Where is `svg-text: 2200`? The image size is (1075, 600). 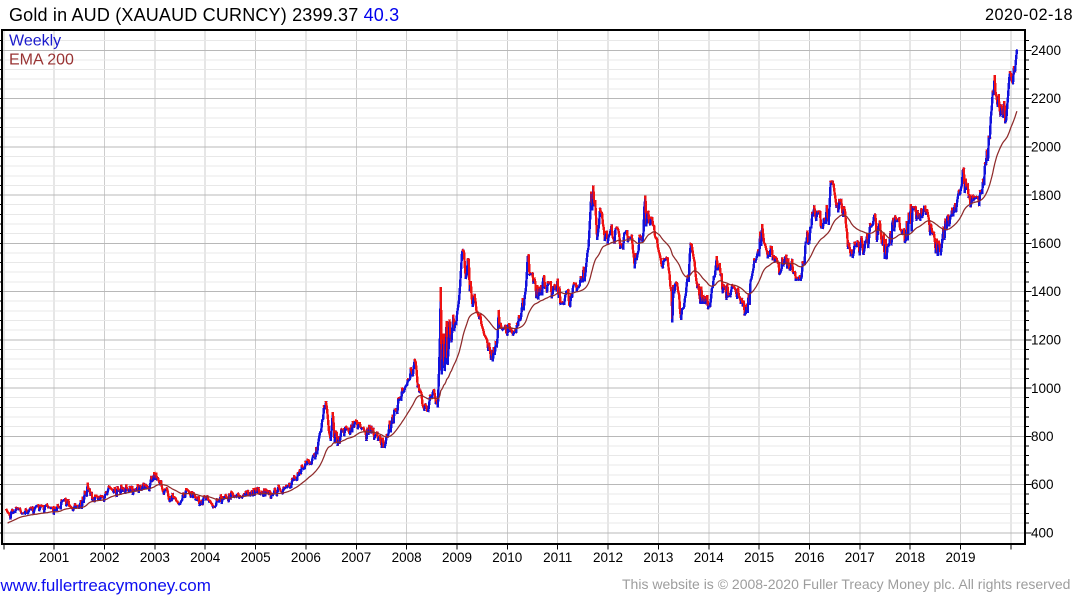 svg-text: 2200 is located at coordinates (1046, 98).